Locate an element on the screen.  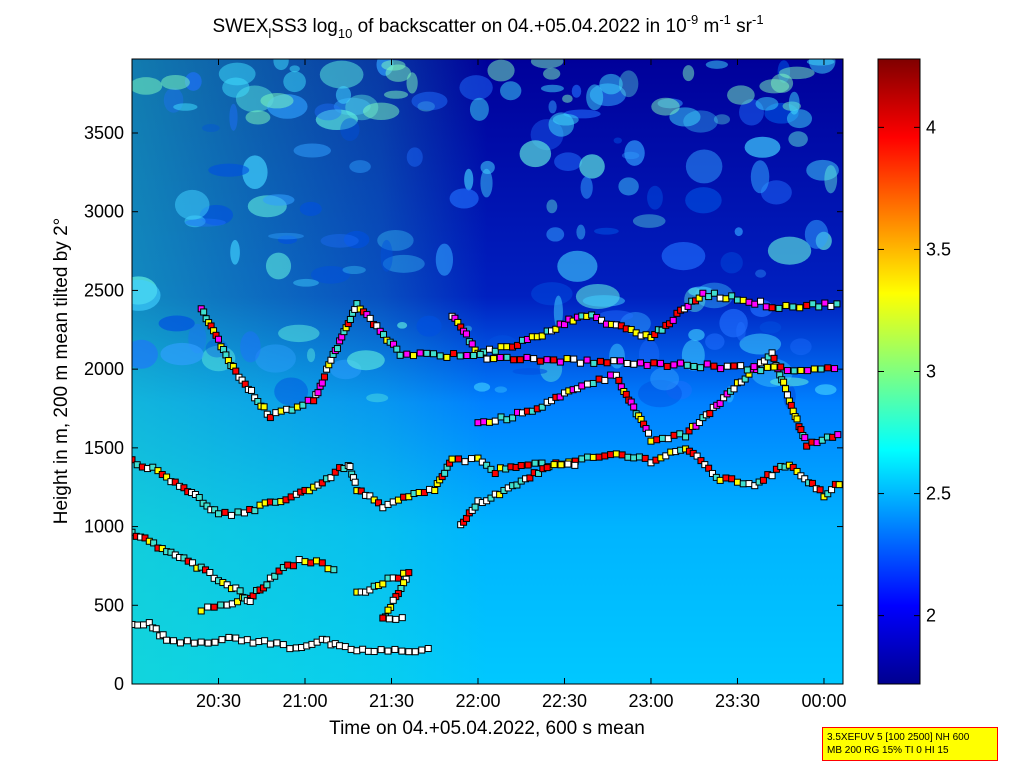
y-tick-label: 1000 is located at coordinates (104, 527).